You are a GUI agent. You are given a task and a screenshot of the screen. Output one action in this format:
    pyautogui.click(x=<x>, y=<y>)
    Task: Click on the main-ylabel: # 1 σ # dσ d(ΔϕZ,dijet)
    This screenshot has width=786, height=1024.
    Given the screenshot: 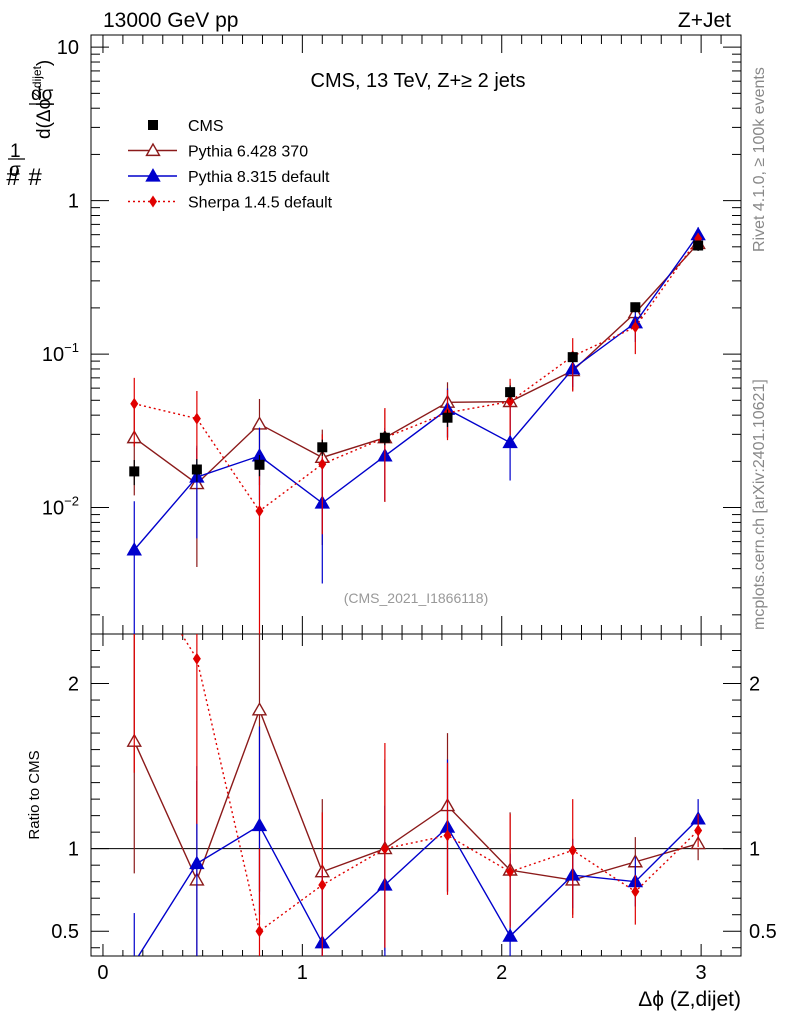 What is the action you would take?
    pyautogui.click(x=30, y=125)
    